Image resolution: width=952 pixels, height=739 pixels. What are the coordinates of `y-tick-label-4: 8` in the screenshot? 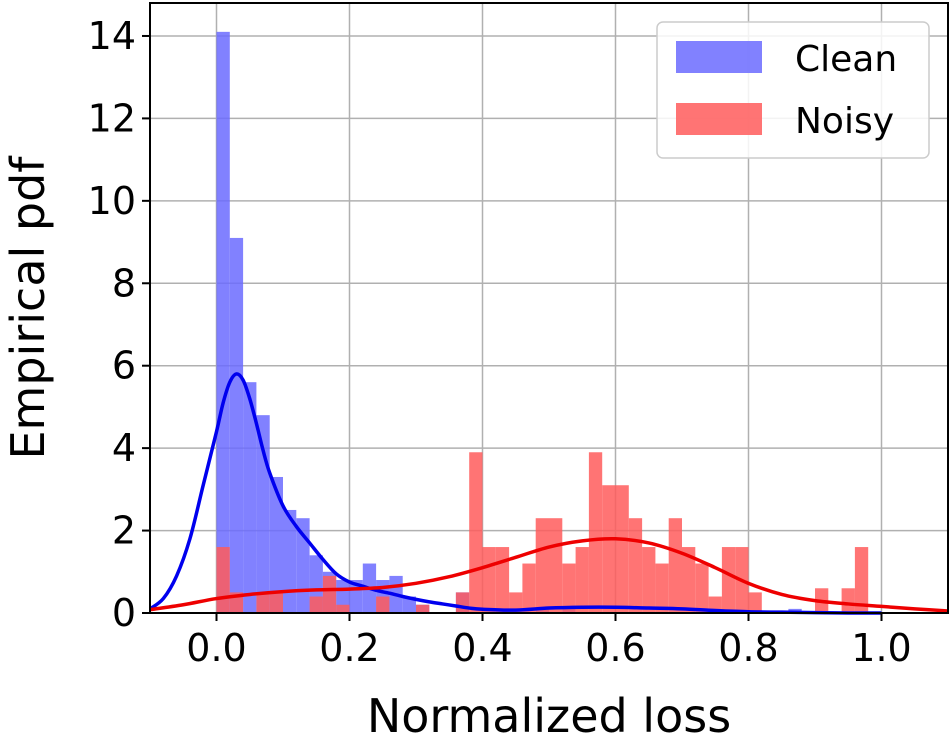 It's located at (124, 283).